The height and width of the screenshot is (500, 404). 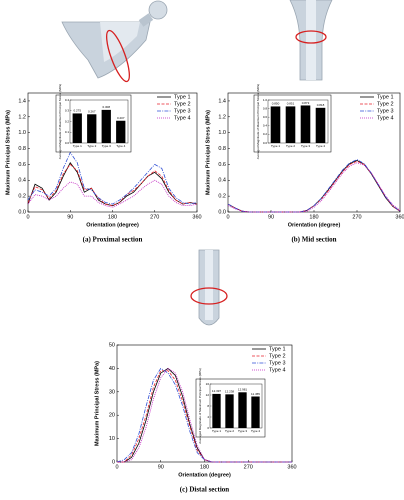 What do you see at coordinates (106, 107) in the screenshot?
I see `value-label: 0.308` at bounding box center [106, 107].